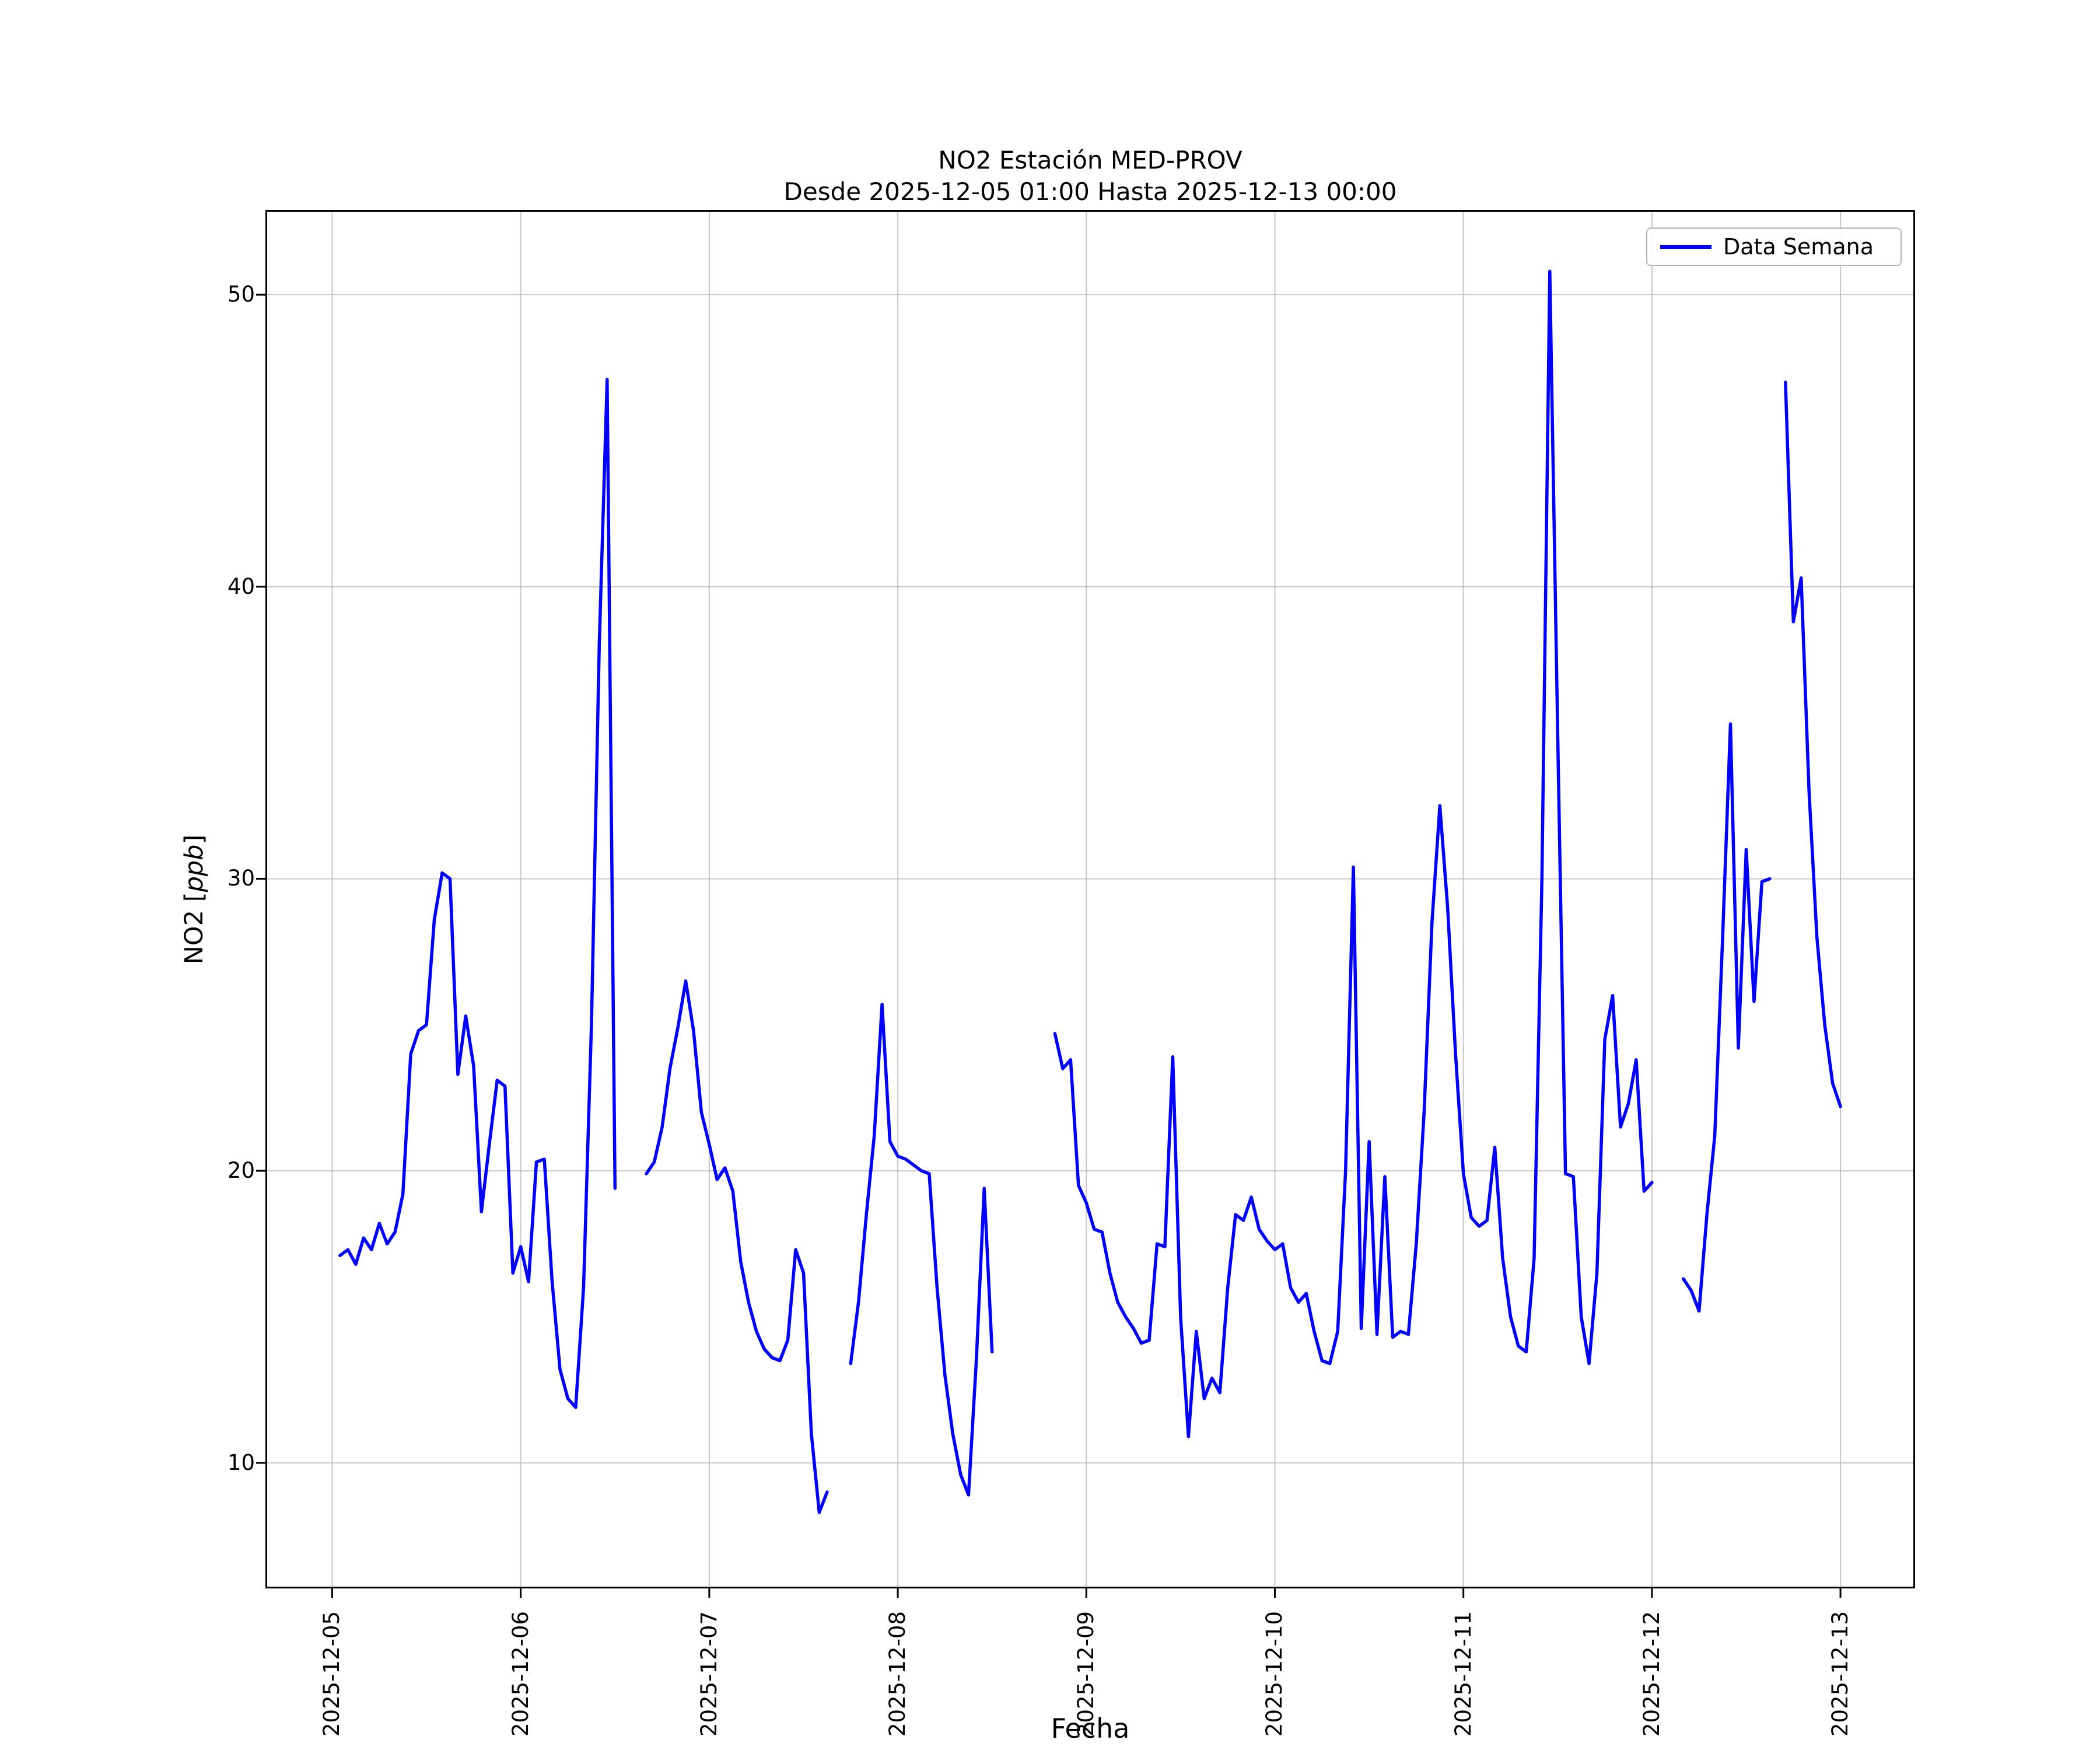 The image size is (2100, 1750). What do you see at coordinates (1274, 1674) in the screenshot?
I see `x-tick-label: 2025-12-10` at bounding box center [1274, 1674].